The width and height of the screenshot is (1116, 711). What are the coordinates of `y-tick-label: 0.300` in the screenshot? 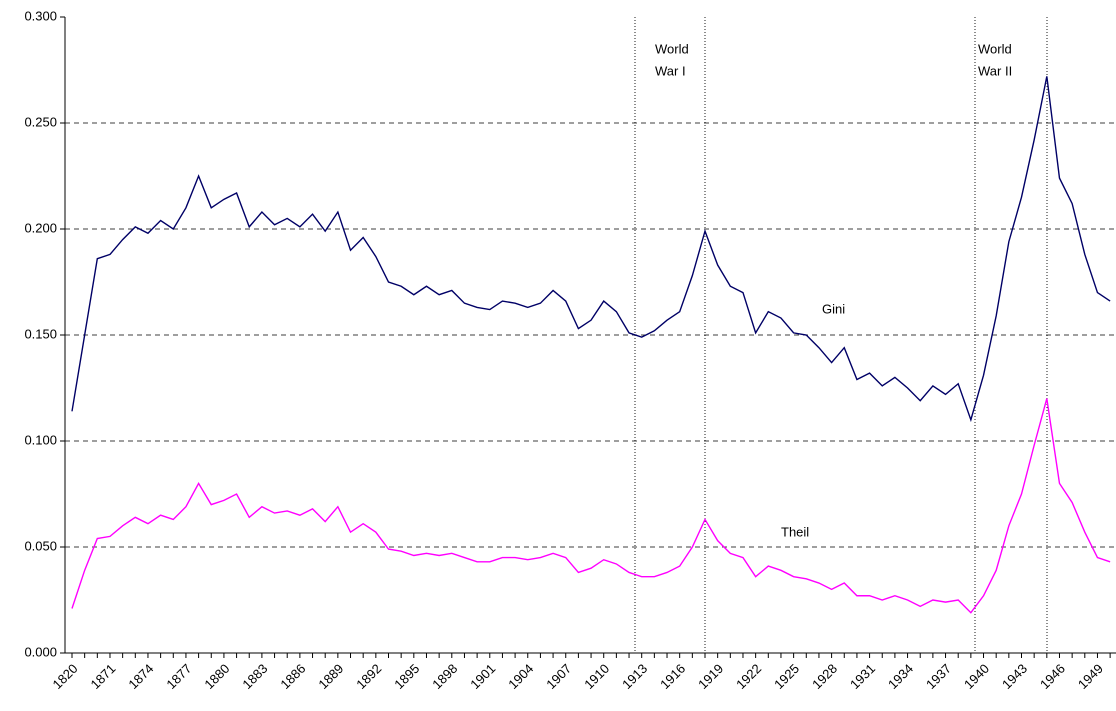 It's located at (40, 15).